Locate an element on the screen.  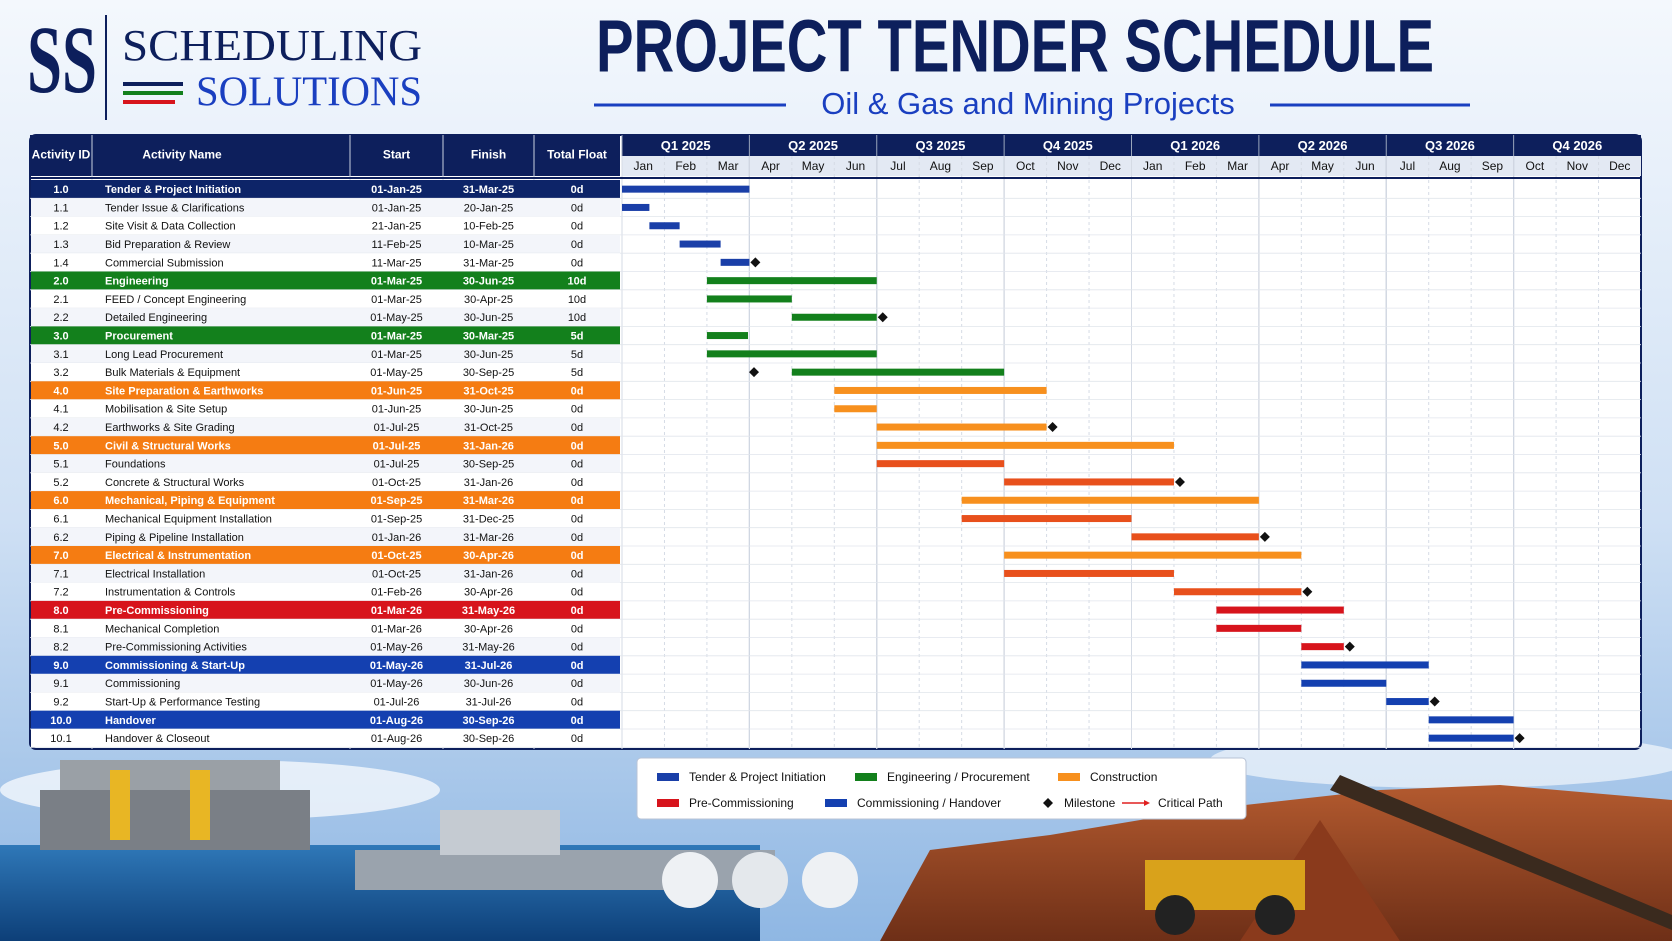
month-label: Feb is located at coordinates (1195, 166).